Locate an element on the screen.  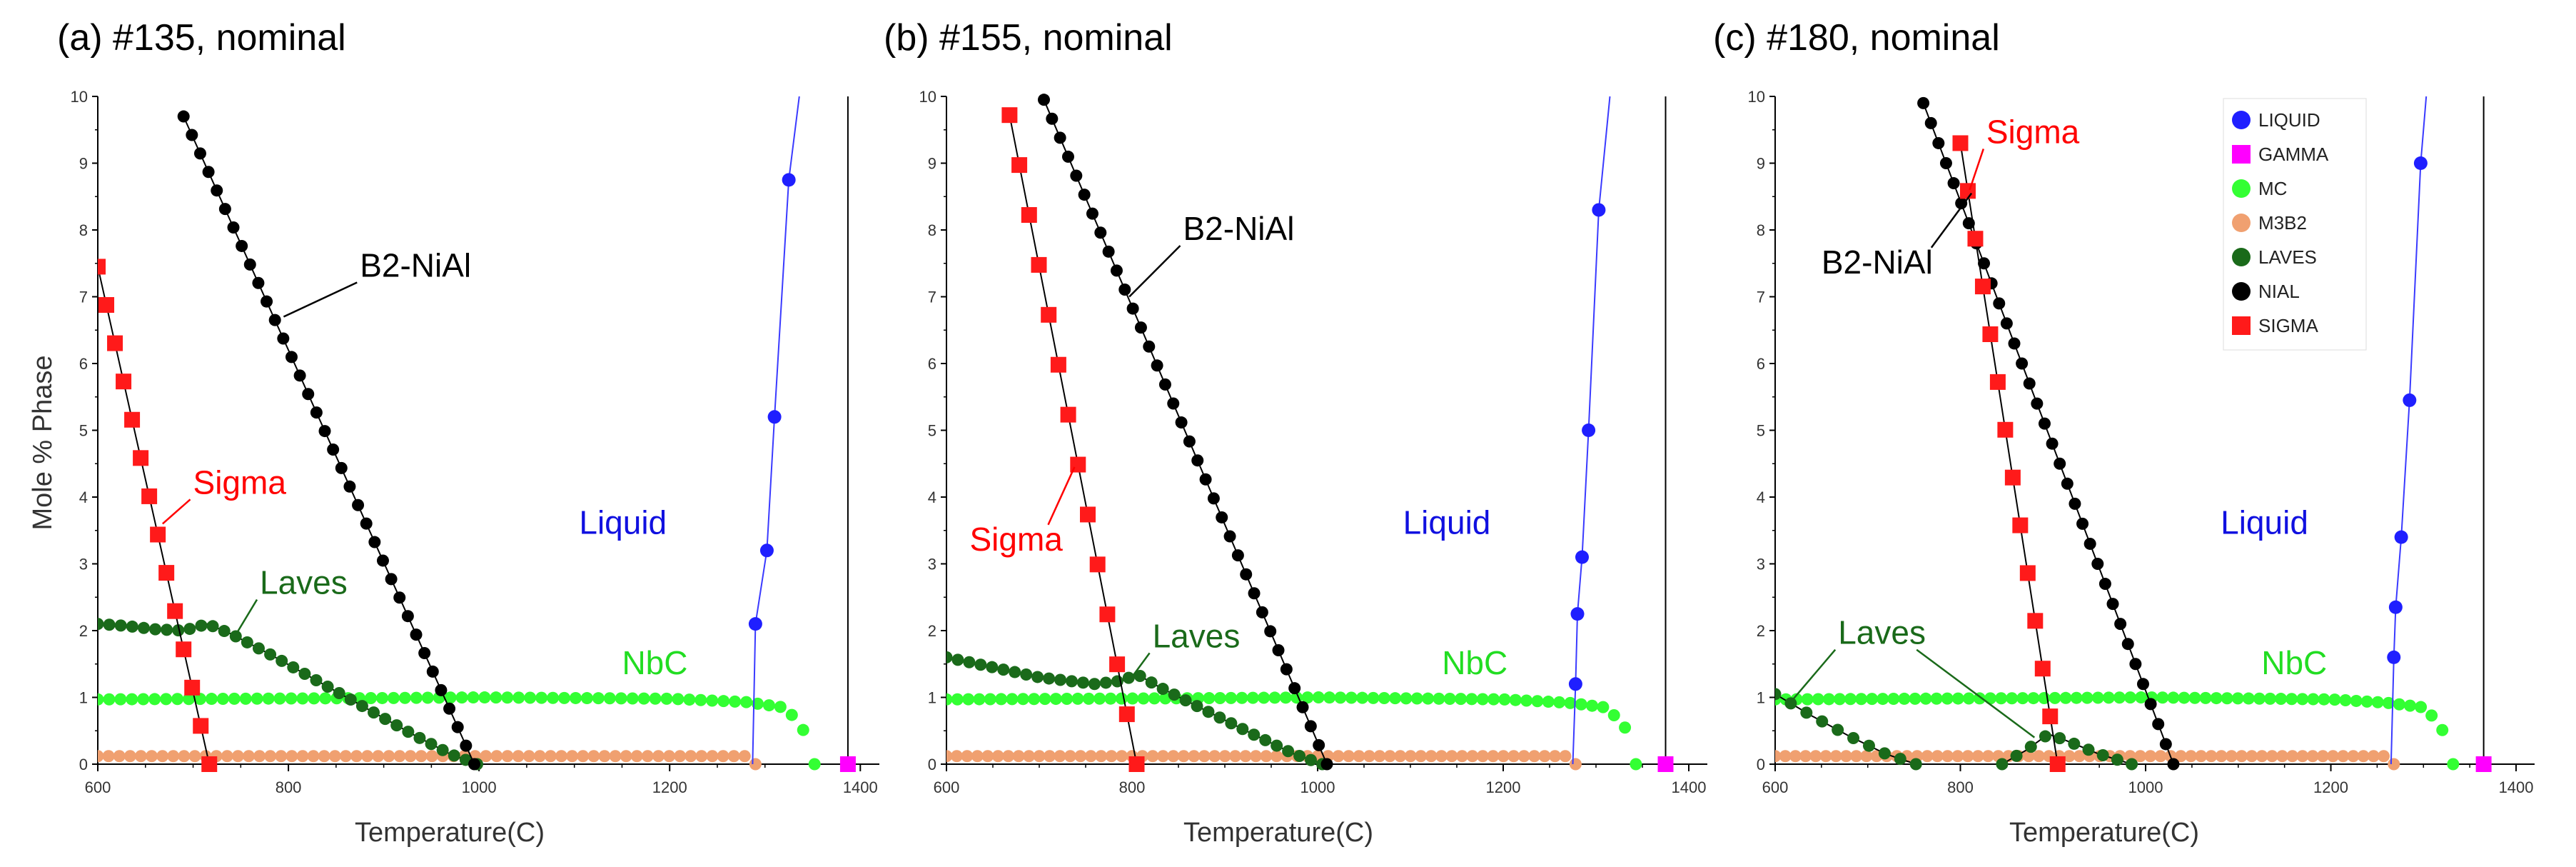
x-tick-label: 1000 is located at coordinates (1317, 787).